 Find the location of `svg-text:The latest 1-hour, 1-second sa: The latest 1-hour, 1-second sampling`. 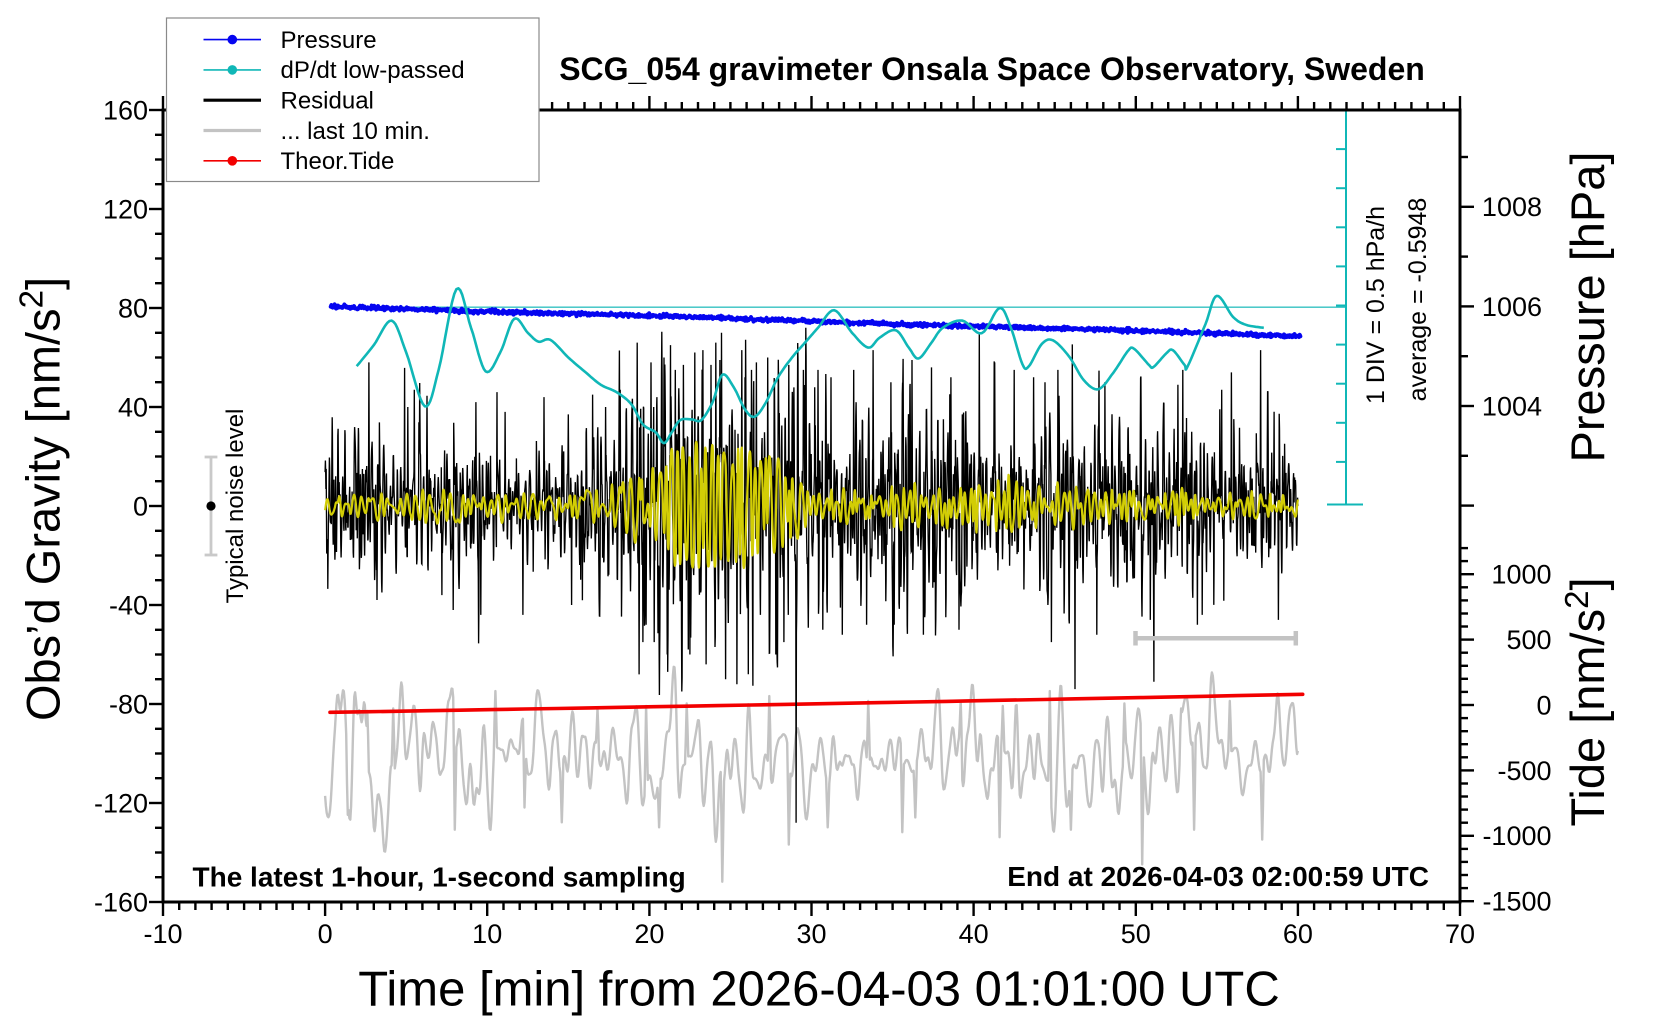

svg-text:The latest 1-hour, 1-second sa: The latest 1-hour, 1-second sampling is located at coordinates (439, 876).